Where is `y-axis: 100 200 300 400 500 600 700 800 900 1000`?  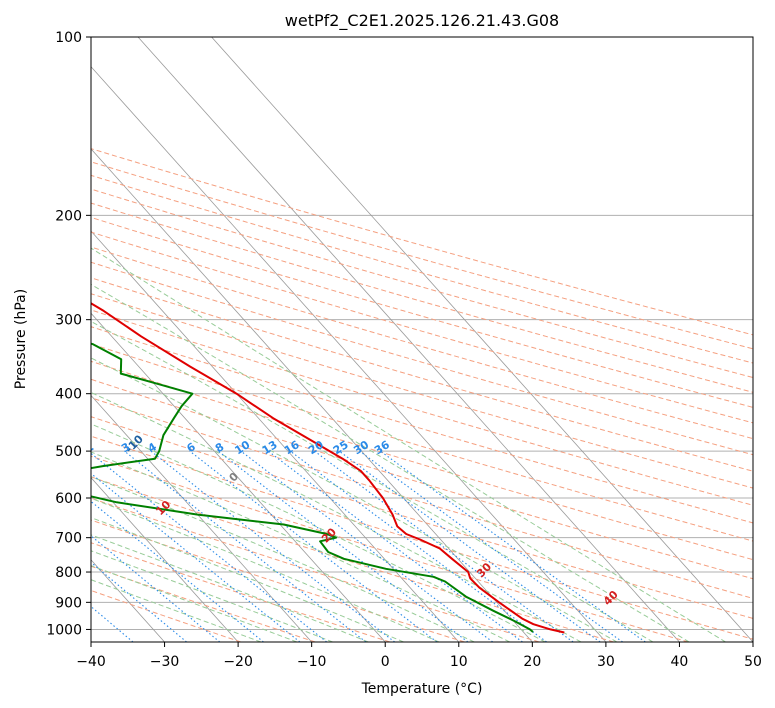 y-axis: 100 200 300 400 500 600 700 800 900 1000 is located at coordinates (68, 334).